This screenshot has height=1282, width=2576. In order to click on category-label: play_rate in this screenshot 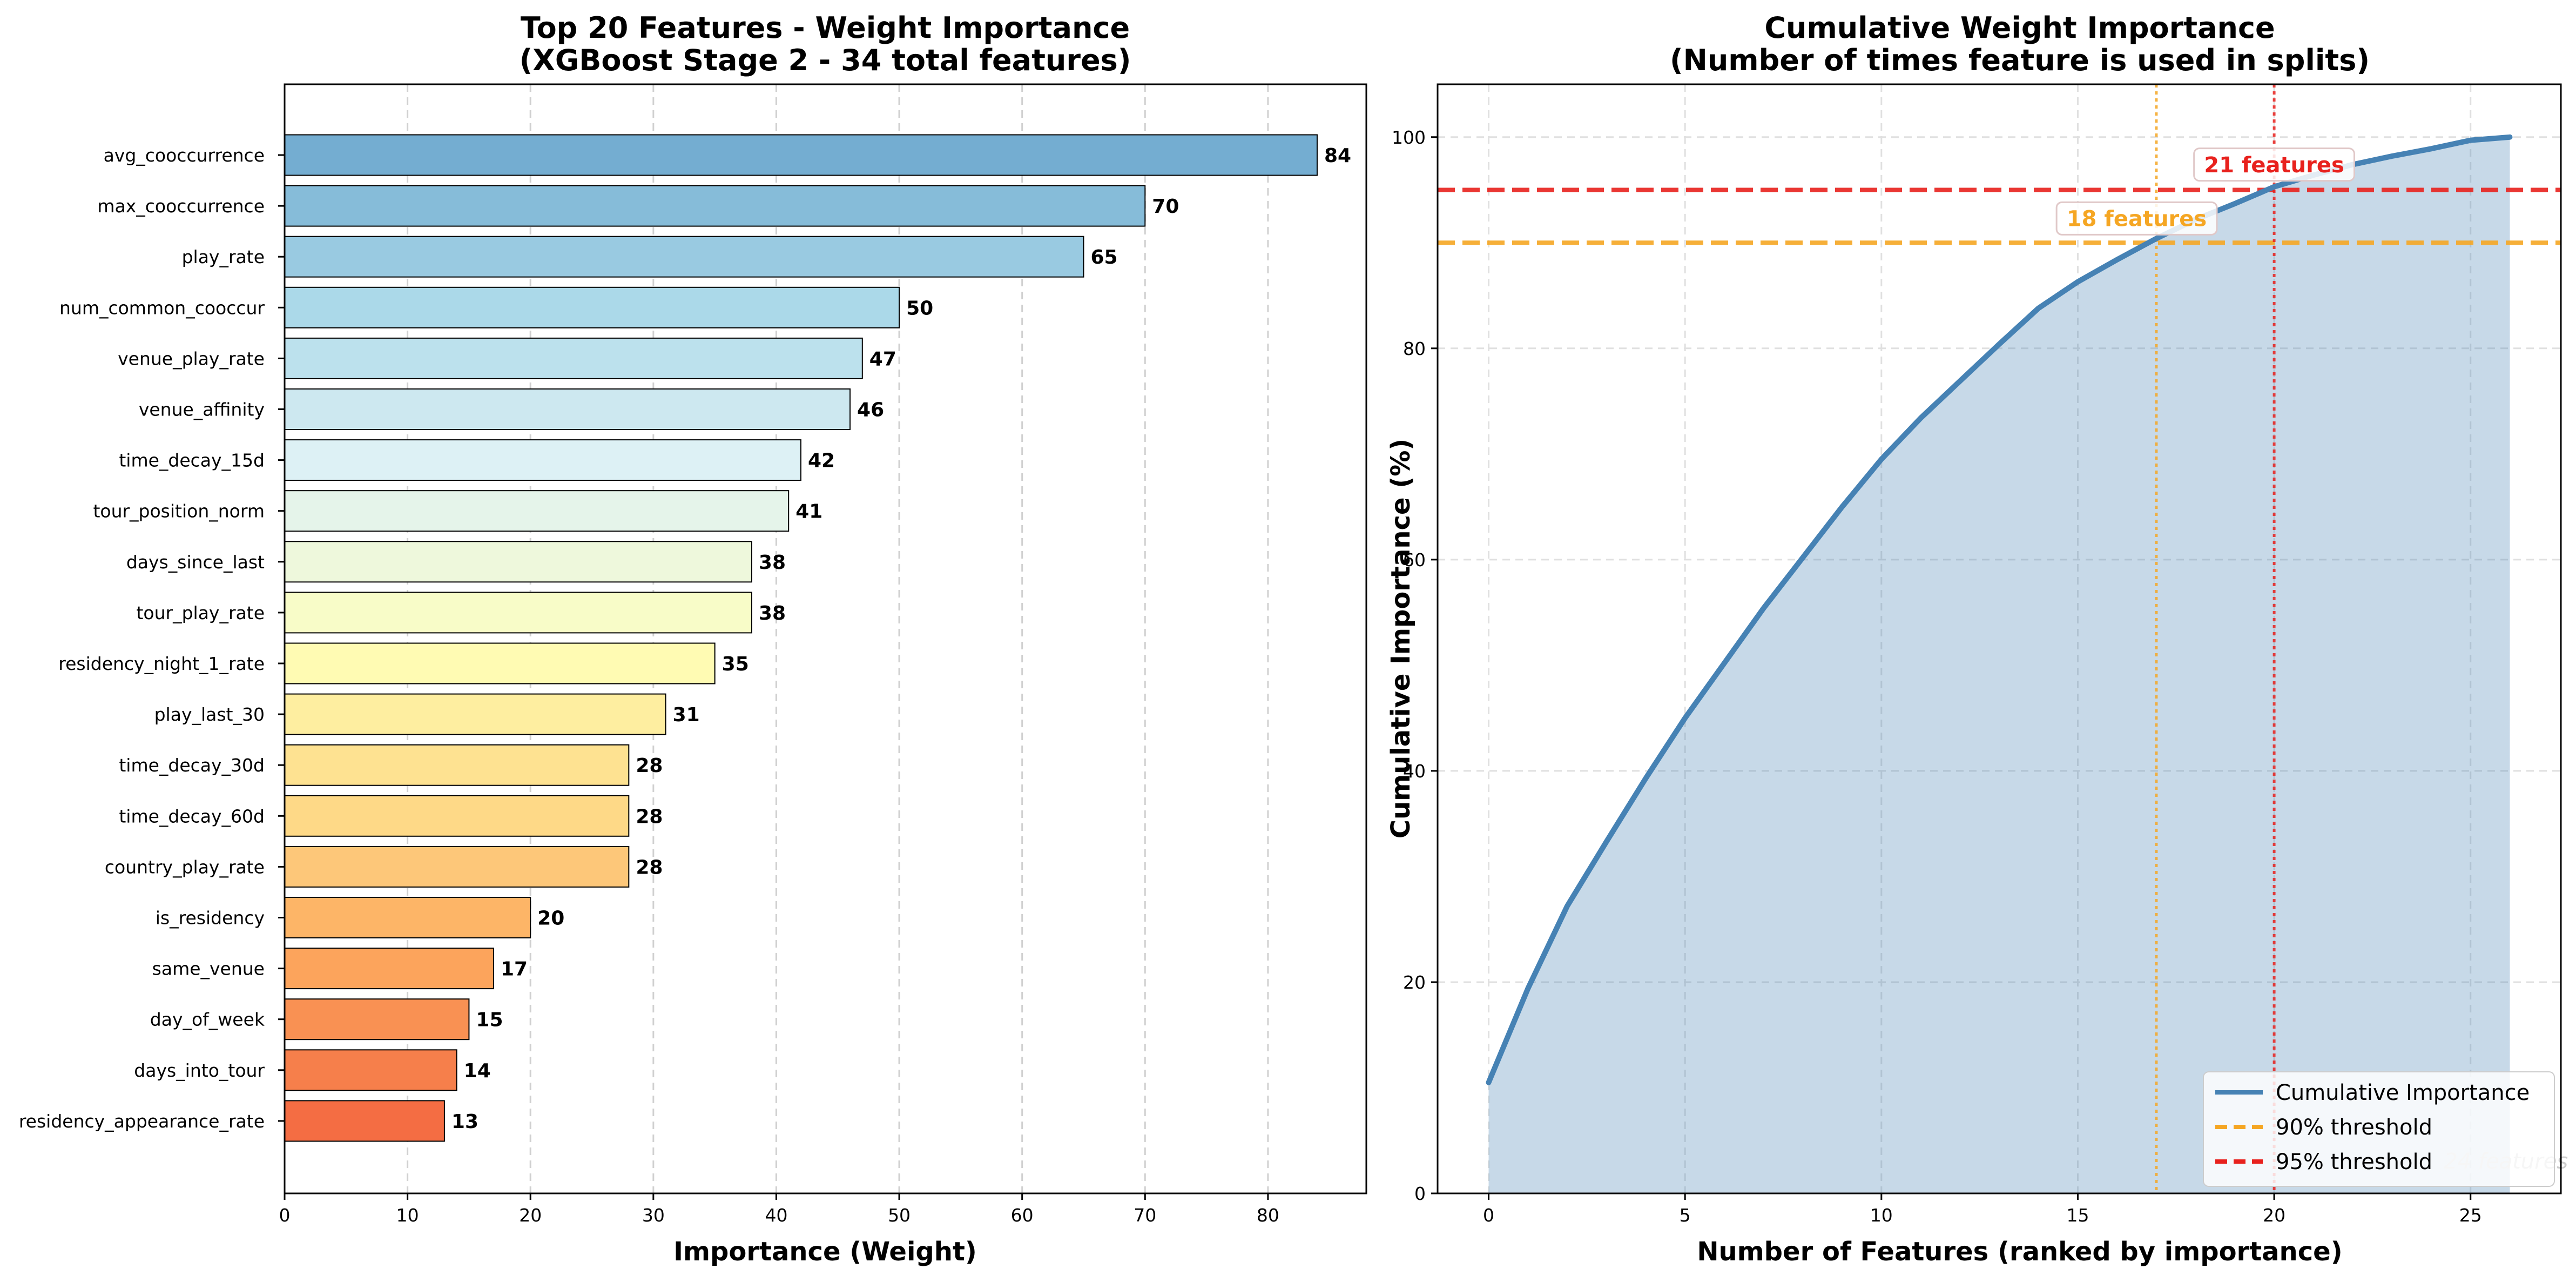, I will do `click(223, 256)`.